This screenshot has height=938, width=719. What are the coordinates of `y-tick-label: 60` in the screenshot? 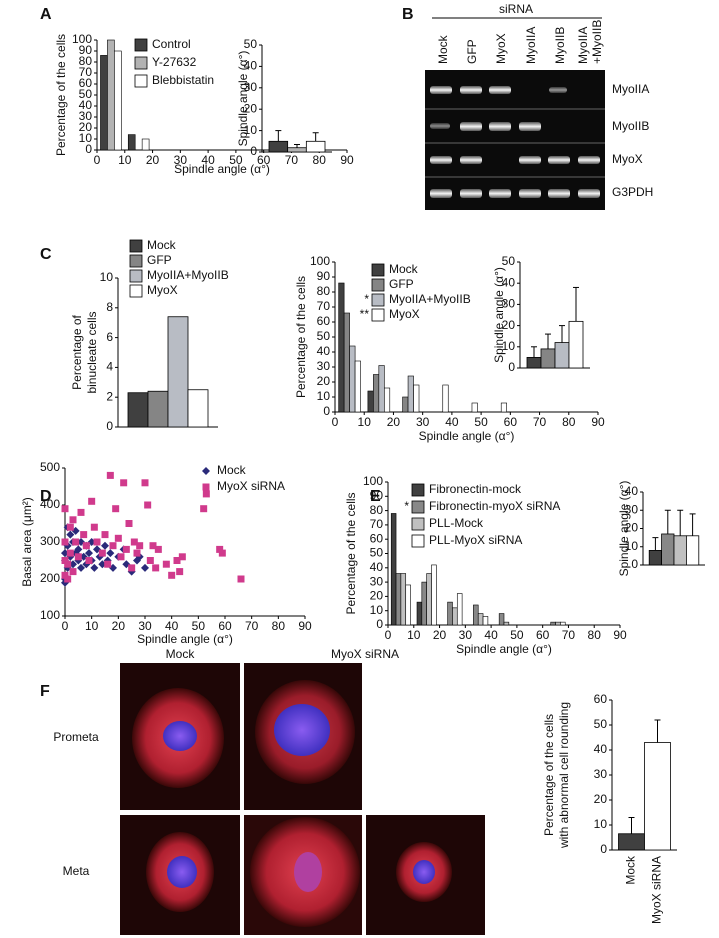 It's located at (86, 83).